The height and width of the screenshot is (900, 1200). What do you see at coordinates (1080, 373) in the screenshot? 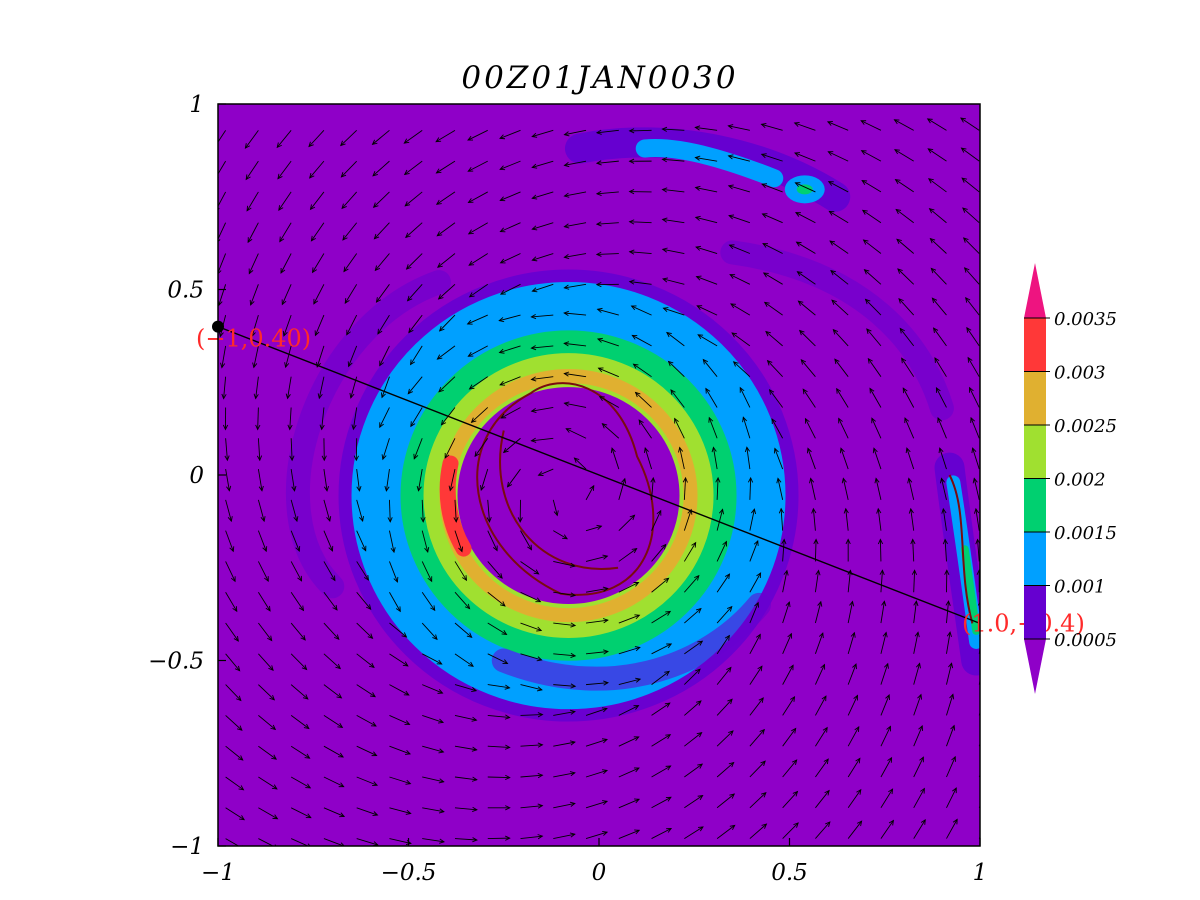
I see `colorbar-tick-label: 0.003` at bounding box center [1080, 373].